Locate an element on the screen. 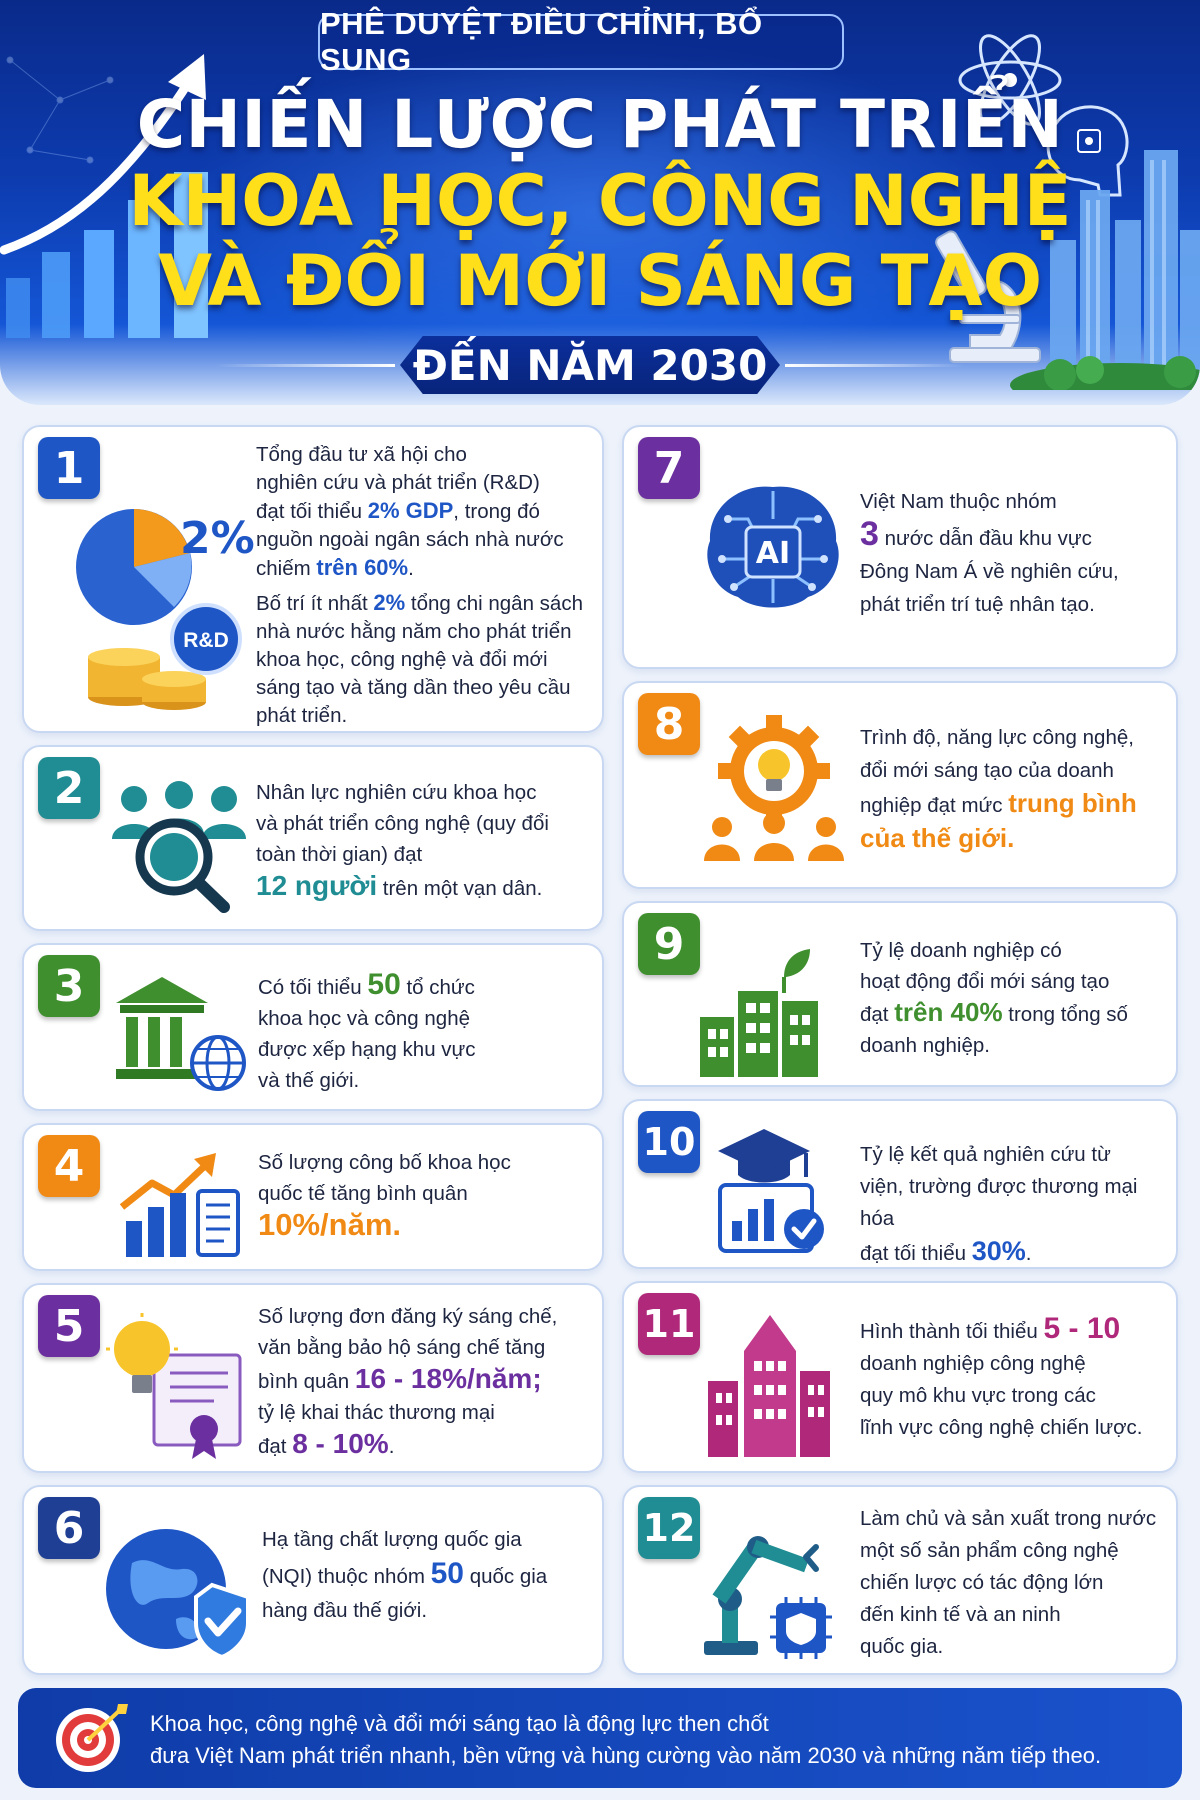 The height and width of the screenshot is (1800, 1200). target-icon is located at coordinates (92, 1738).